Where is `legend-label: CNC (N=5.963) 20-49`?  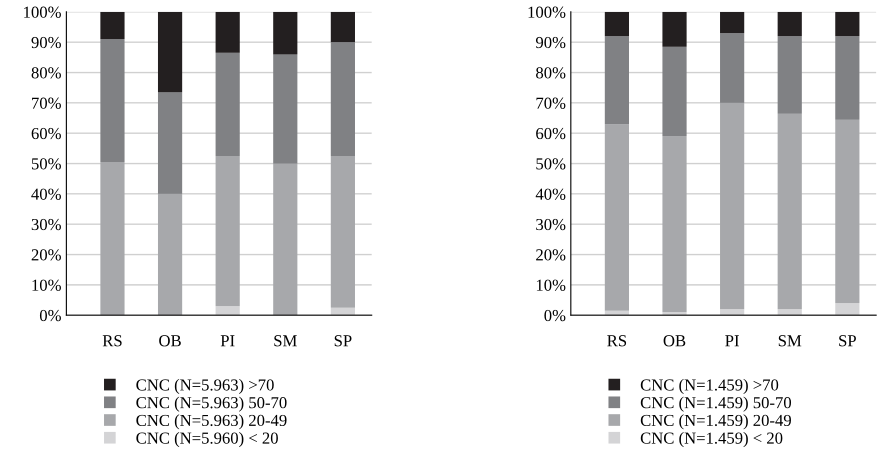 legend-label: CNC (N=5.963) 20-49 is located at coordinates (211, 422).